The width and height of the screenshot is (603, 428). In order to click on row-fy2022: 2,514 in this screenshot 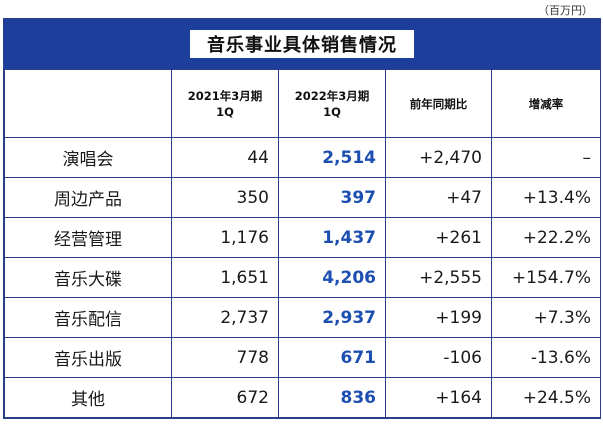, I will do `click(332, 157)`.